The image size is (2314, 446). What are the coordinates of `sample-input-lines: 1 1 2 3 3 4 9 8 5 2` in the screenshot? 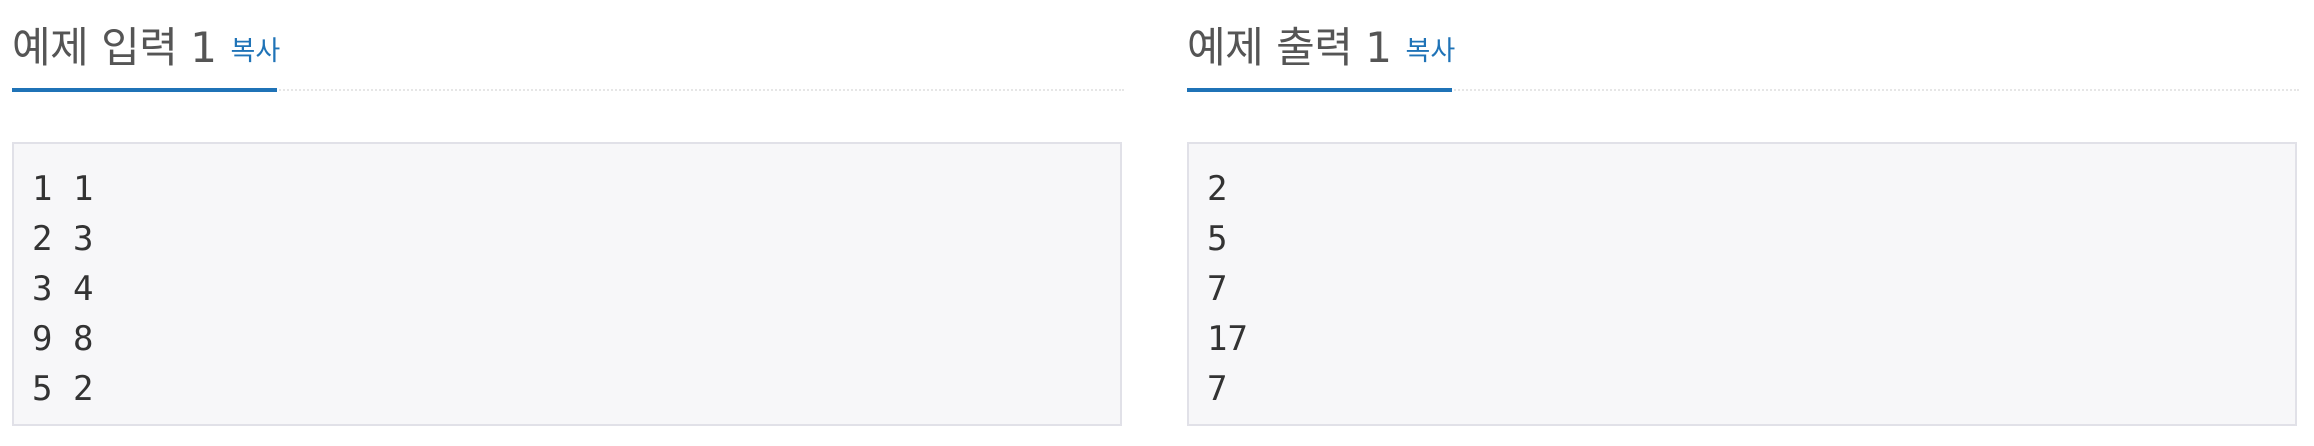 It's located at (62, 289).